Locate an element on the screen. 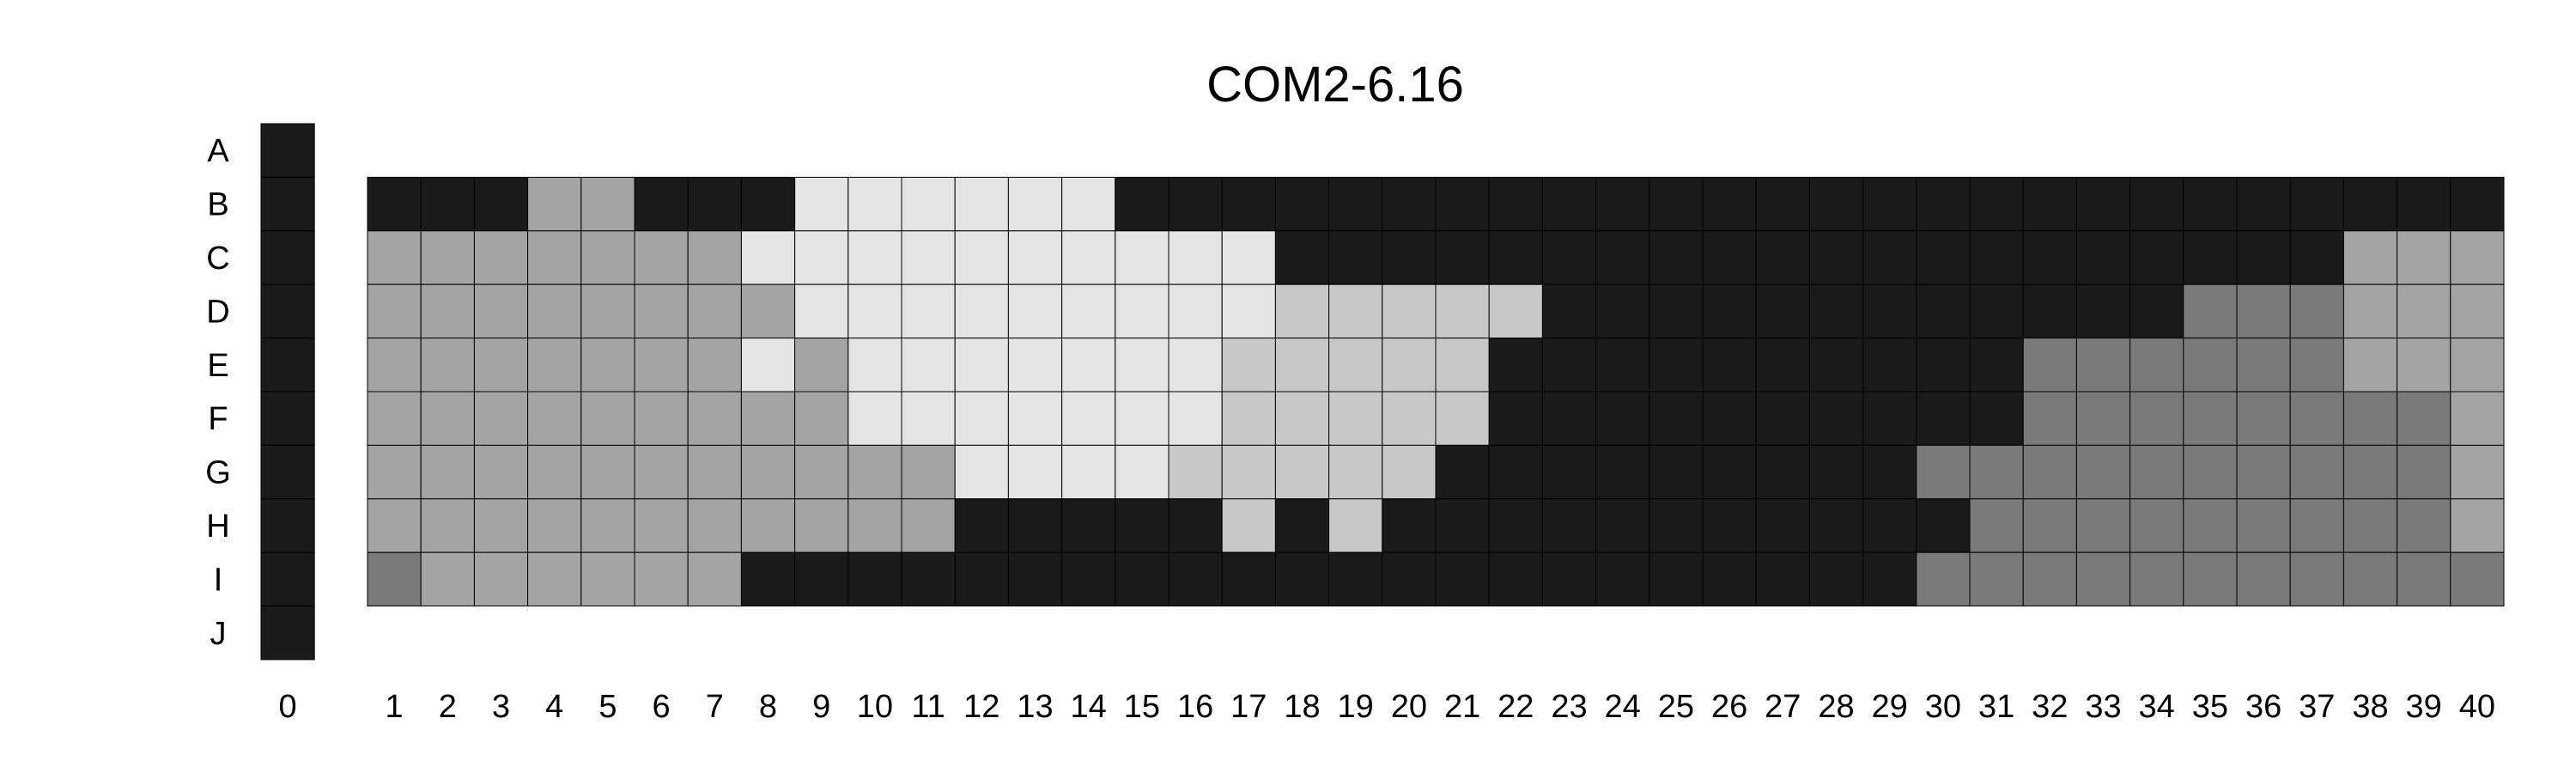  column-label: 23 is located at coordinates (1569, 707).